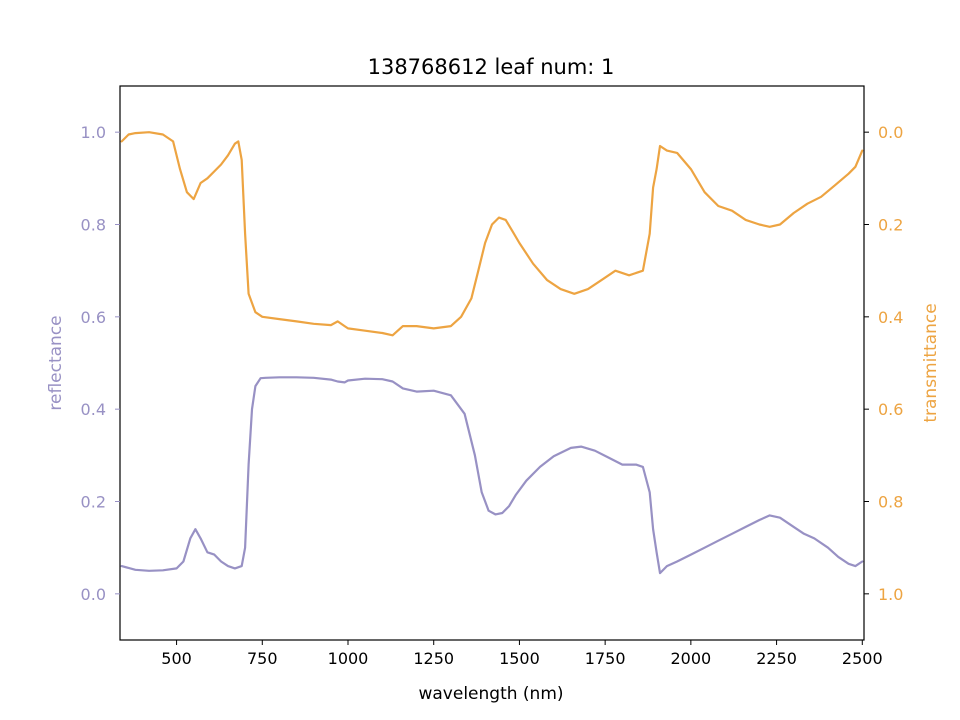 The height and width of the screenshot is (720, 960). I want to click on left-tick-label: 0.0, so click(93, 594).